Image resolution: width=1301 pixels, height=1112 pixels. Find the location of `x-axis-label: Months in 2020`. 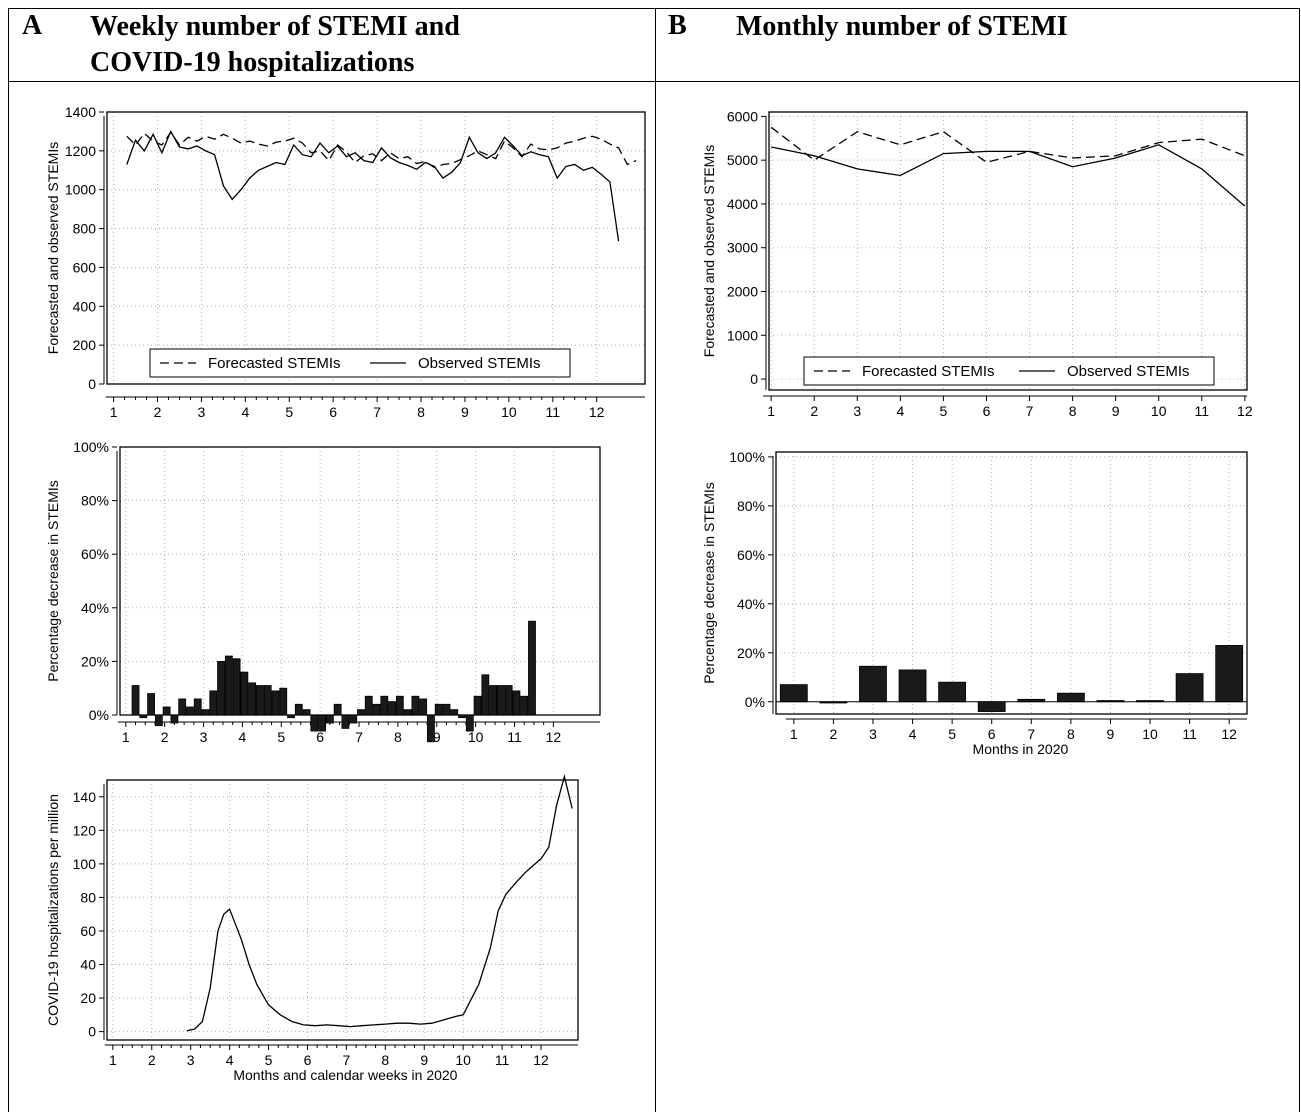

x-axis-label: Months in 2020 is located at coordinates (1021, 749).